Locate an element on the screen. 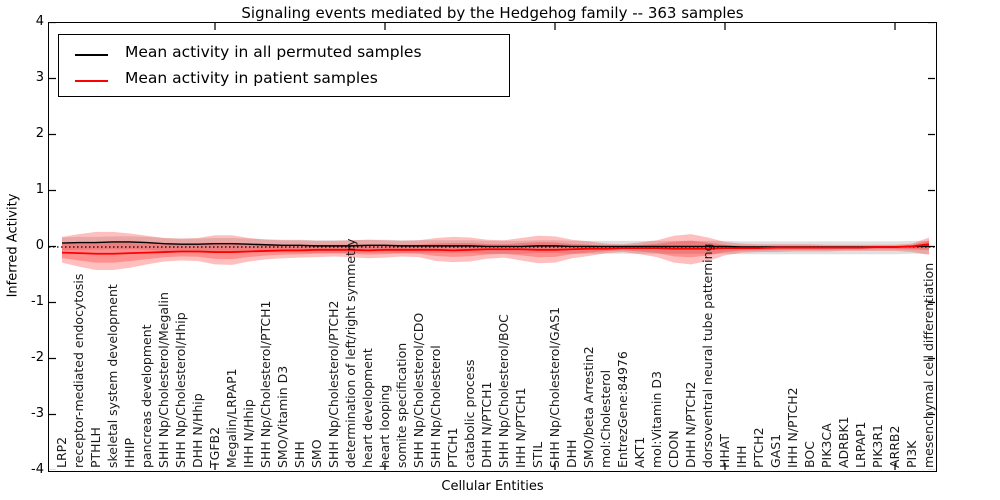  x-category-label: SHH Np/Cholesterol/GAS1 is located at coordinates (554, 387).